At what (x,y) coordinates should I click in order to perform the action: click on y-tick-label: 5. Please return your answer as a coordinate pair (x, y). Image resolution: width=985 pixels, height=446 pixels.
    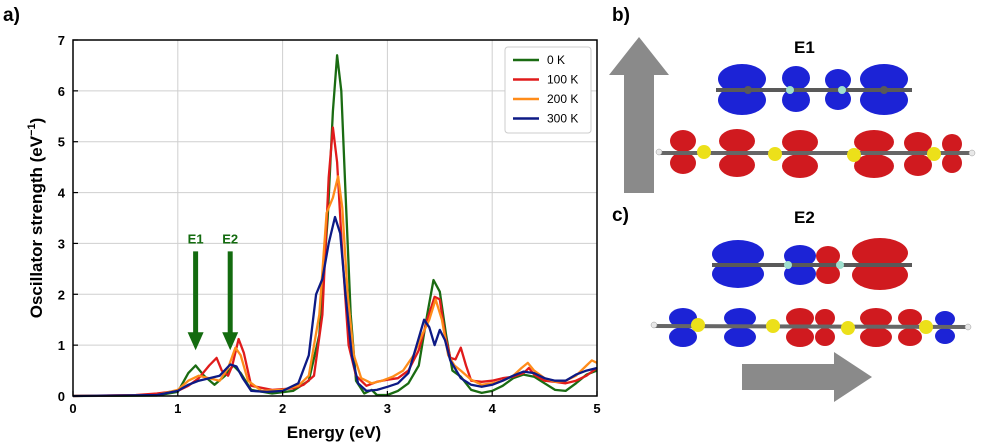
    Looking at the image, I should click on (61, 142).